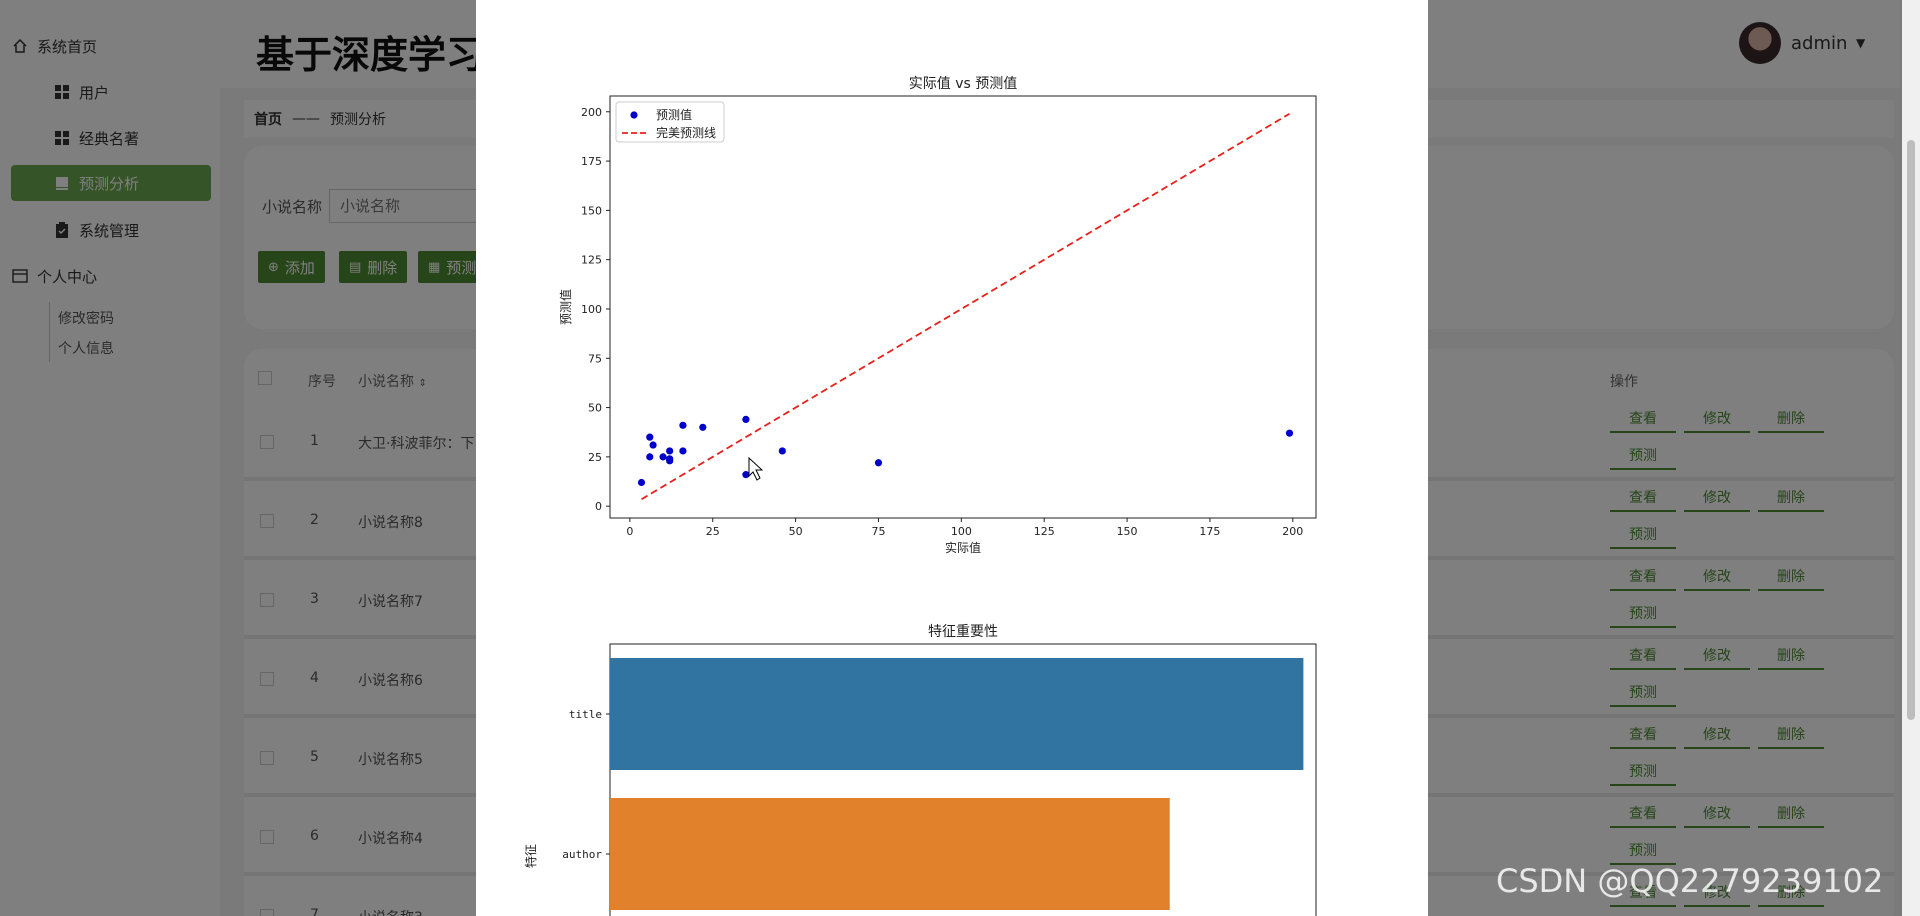  I want to click on legend-label-line: 完美预测线, so click(686, 132).